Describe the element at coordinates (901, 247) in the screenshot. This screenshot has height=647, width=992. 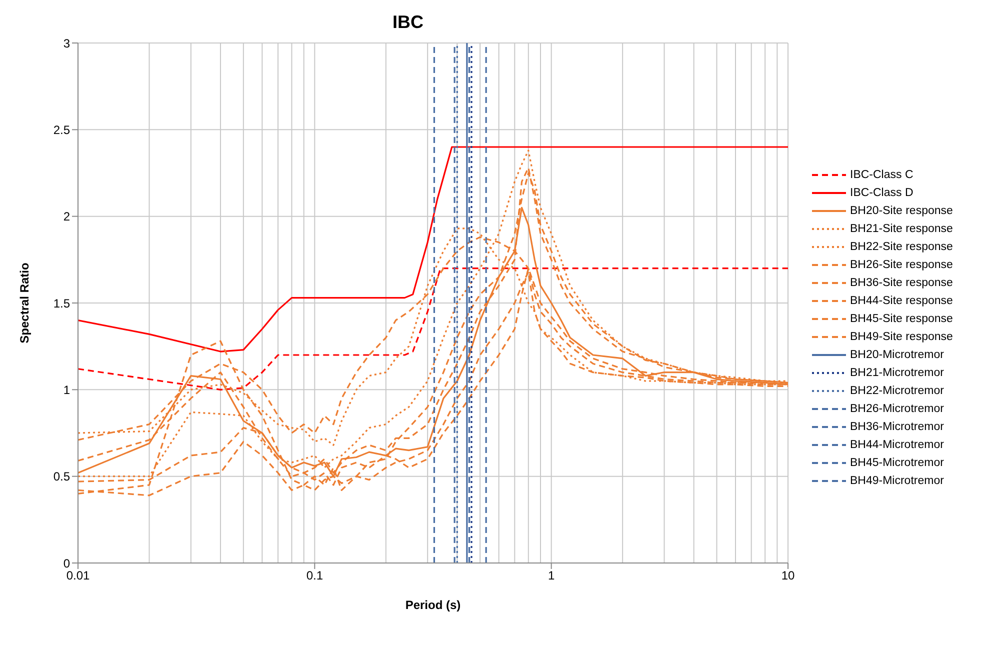
I see `legend-label: BH22-Site response` at that location.